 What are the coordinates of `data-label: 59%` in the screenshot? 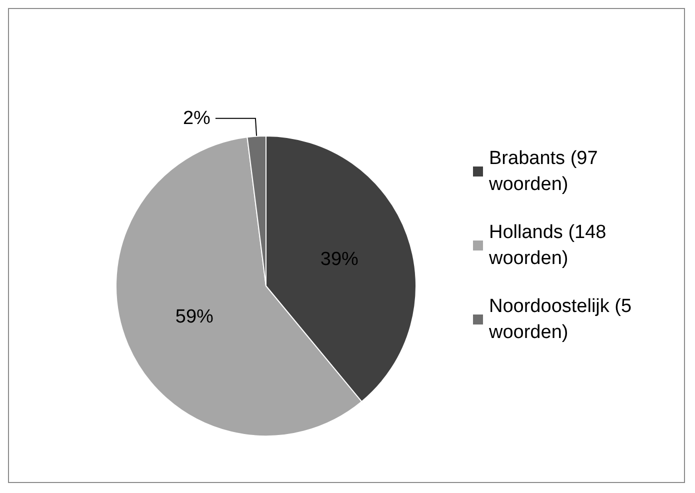 It's located at (194, 317).